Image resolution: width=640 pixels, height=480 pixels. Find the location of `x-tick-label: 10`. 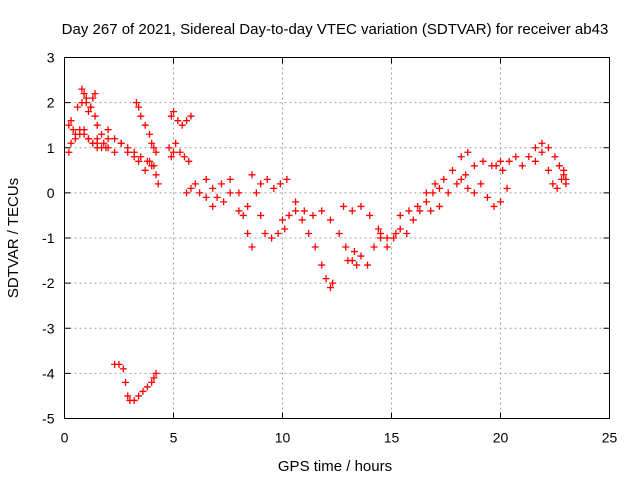

x-tick-label: 10 is located at coordinates (283, 438).